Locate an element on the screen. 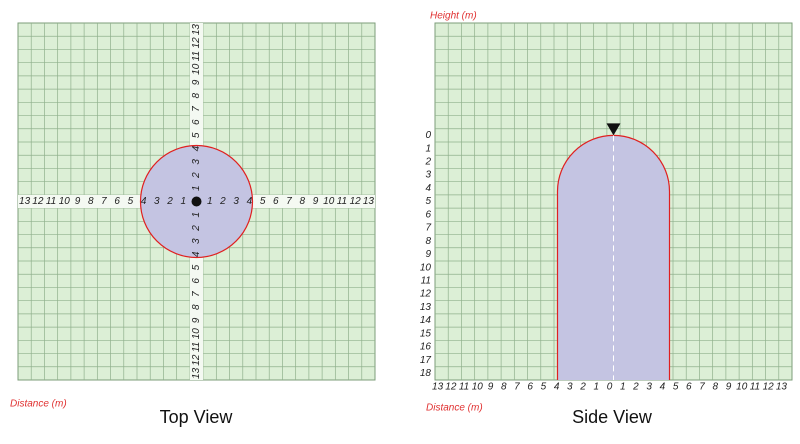  view-title: Side View is located at coordinates (612, 417).